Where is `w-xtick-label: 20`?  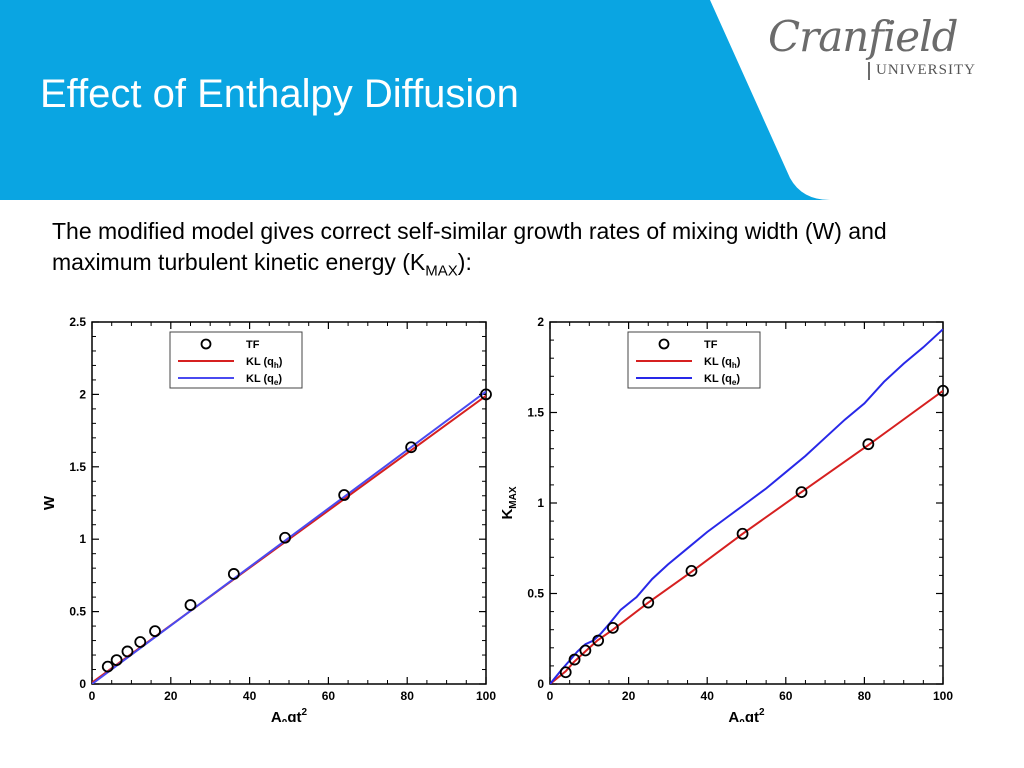
w-xtick-label: 20 is located at coordinates (171, 696).